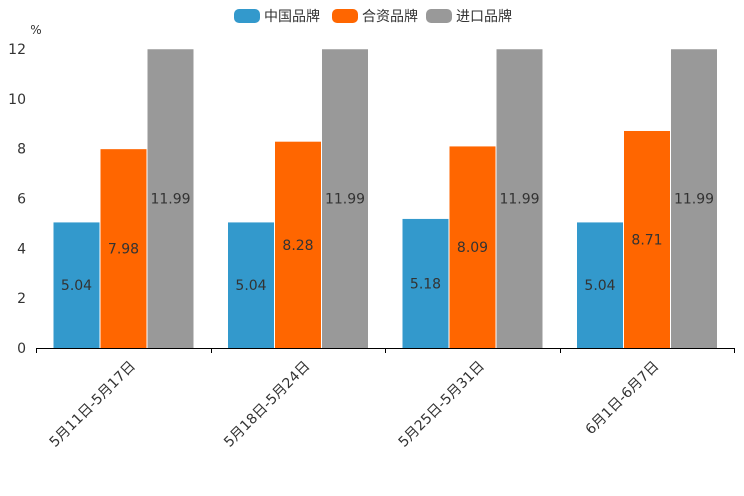  I want to click on legend-label: 中国品牌, so click(292, 16).